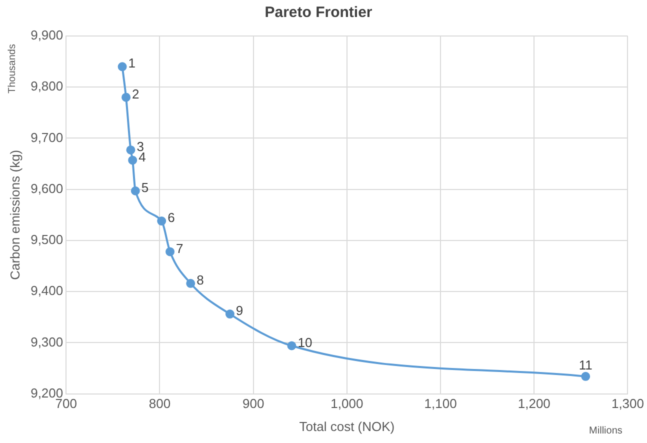 This screenshot has height=443, width=647. I want to click on annotation: 9, so click(240, 310).